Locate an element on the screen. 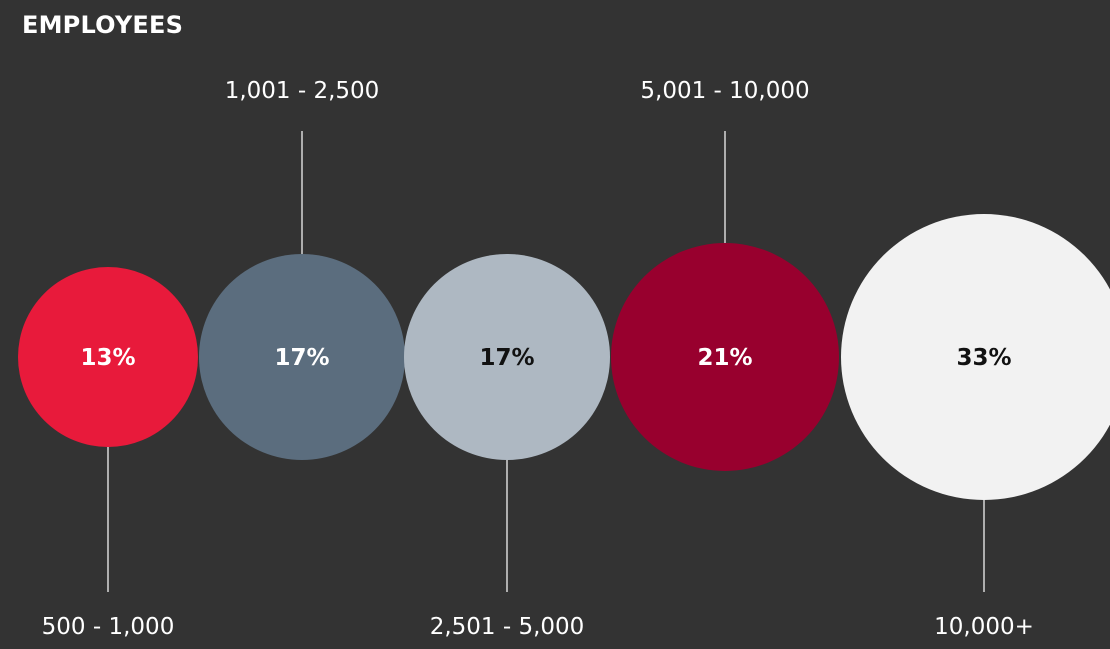 The image size is (1110, 649). value-label-2501-5000: 17% is located at coordinates (506, 358).